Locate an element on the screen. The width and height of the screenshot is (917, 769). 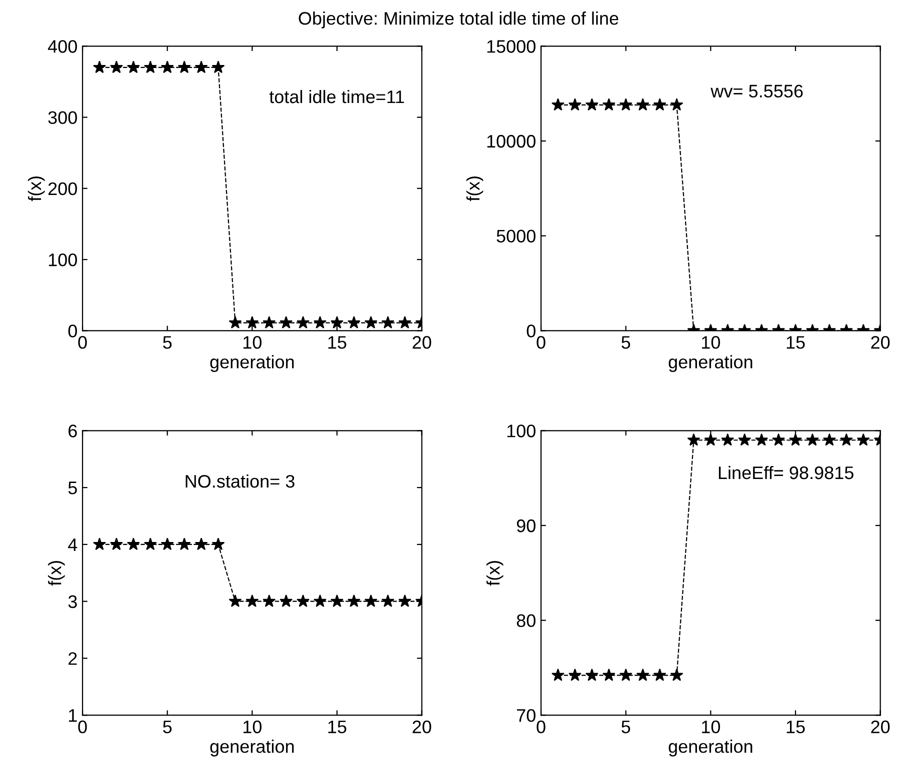
y-tick-label: 80 is located at coordinates (526, 621).